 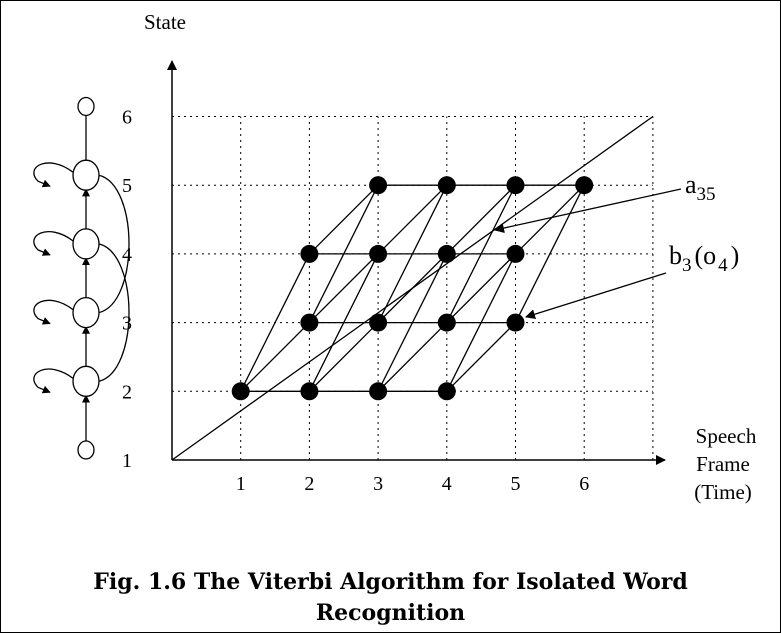 What do you see at coordinates (516, 484) in the screenshot?
I see `x-tick-label: 5` at bounding box center [516, 484].